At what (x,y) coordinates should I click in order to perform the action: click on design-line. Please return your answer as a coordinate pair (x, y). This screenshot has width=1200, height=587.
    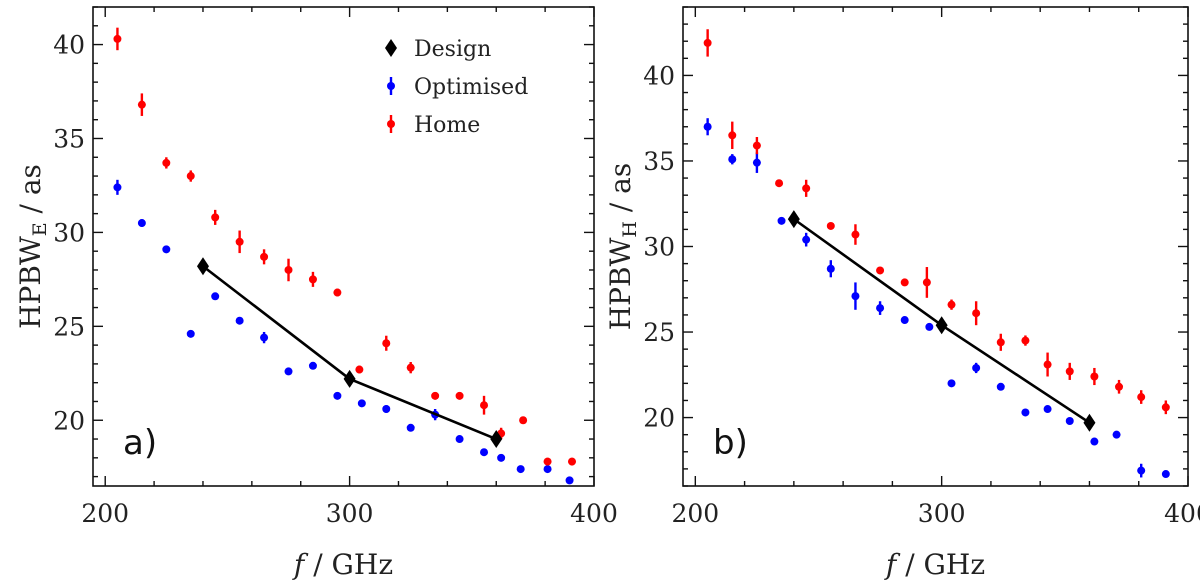
    Looking at the image, I should click on (349, 353).